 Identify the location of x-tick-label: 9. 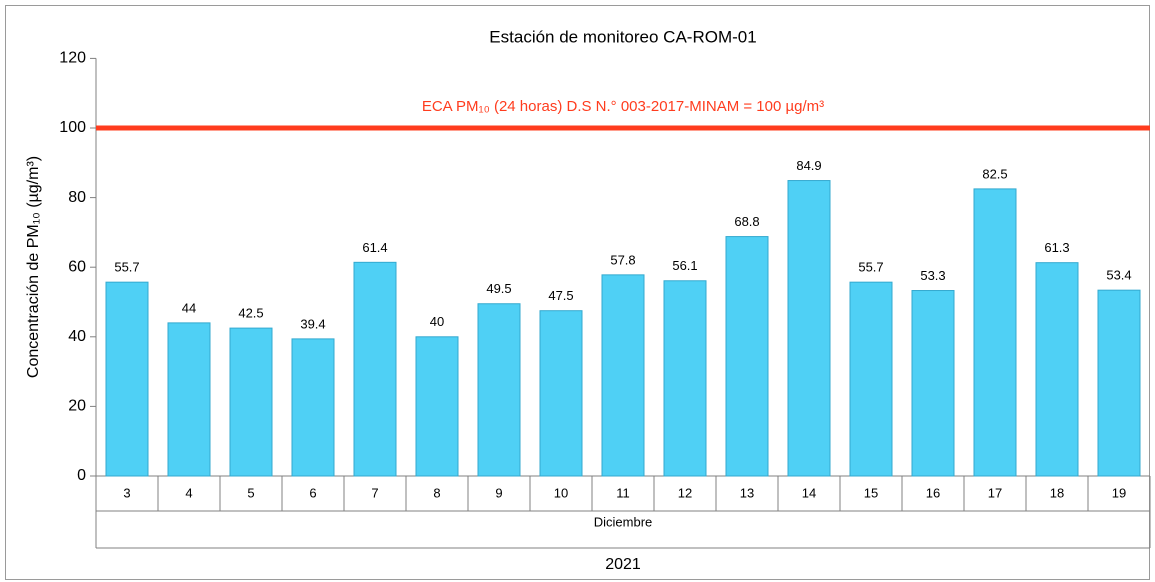
(498, 492).